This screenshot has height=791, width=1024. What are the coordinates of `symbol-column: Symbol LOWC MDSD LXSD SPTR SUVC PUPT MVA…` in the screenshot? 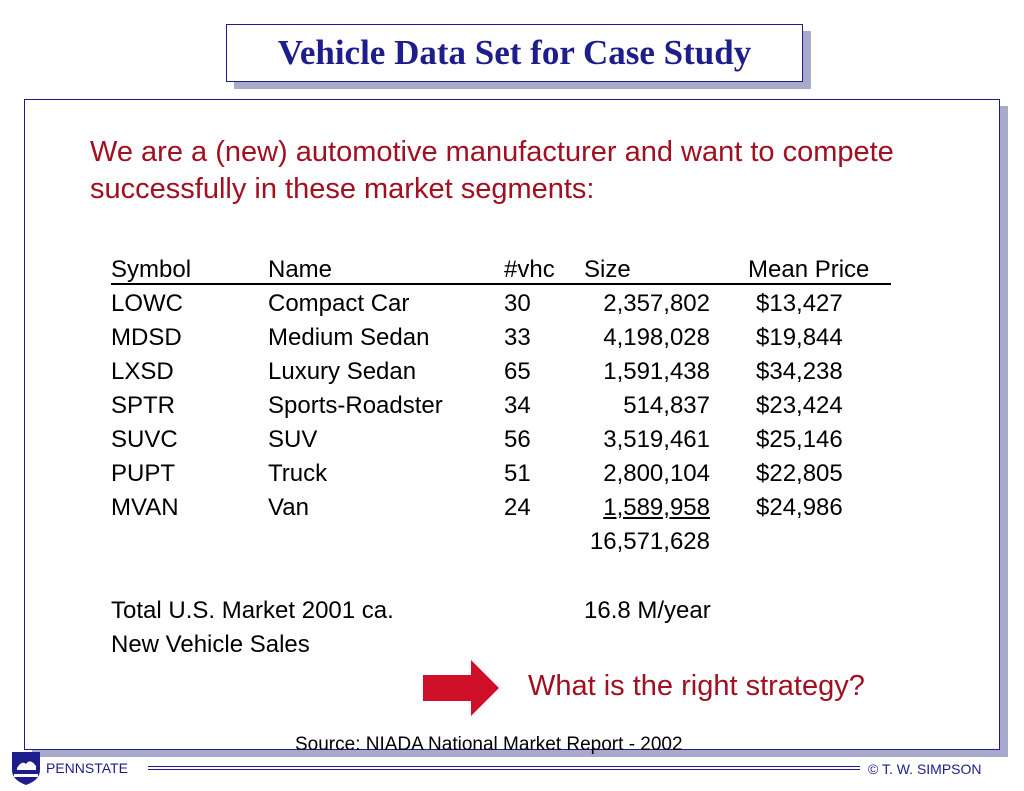 It's located at (151, 389).